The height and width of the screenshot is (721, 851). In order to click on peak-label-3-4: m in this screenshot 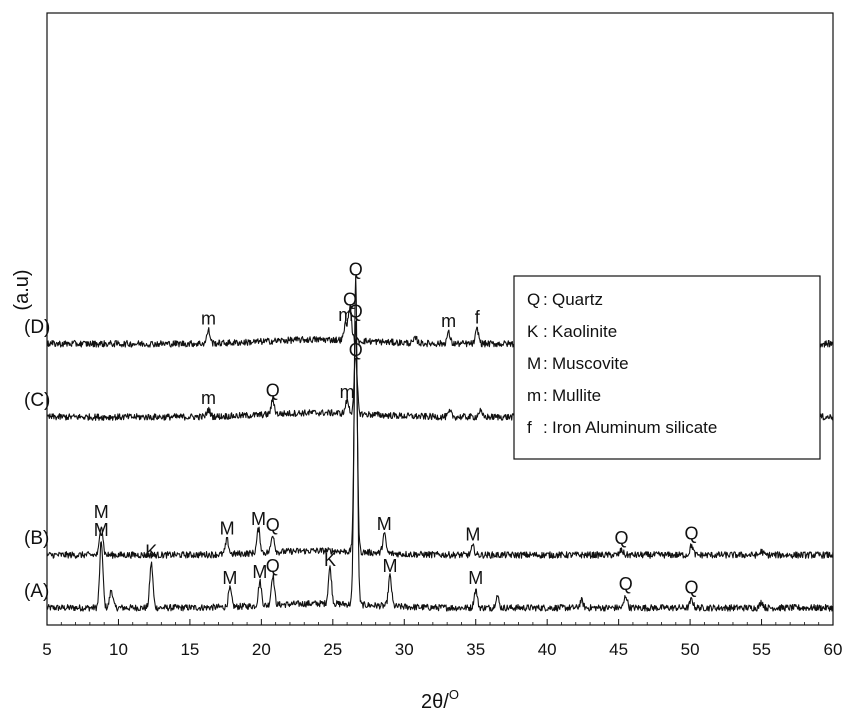, I will do `click(448, 321)`.